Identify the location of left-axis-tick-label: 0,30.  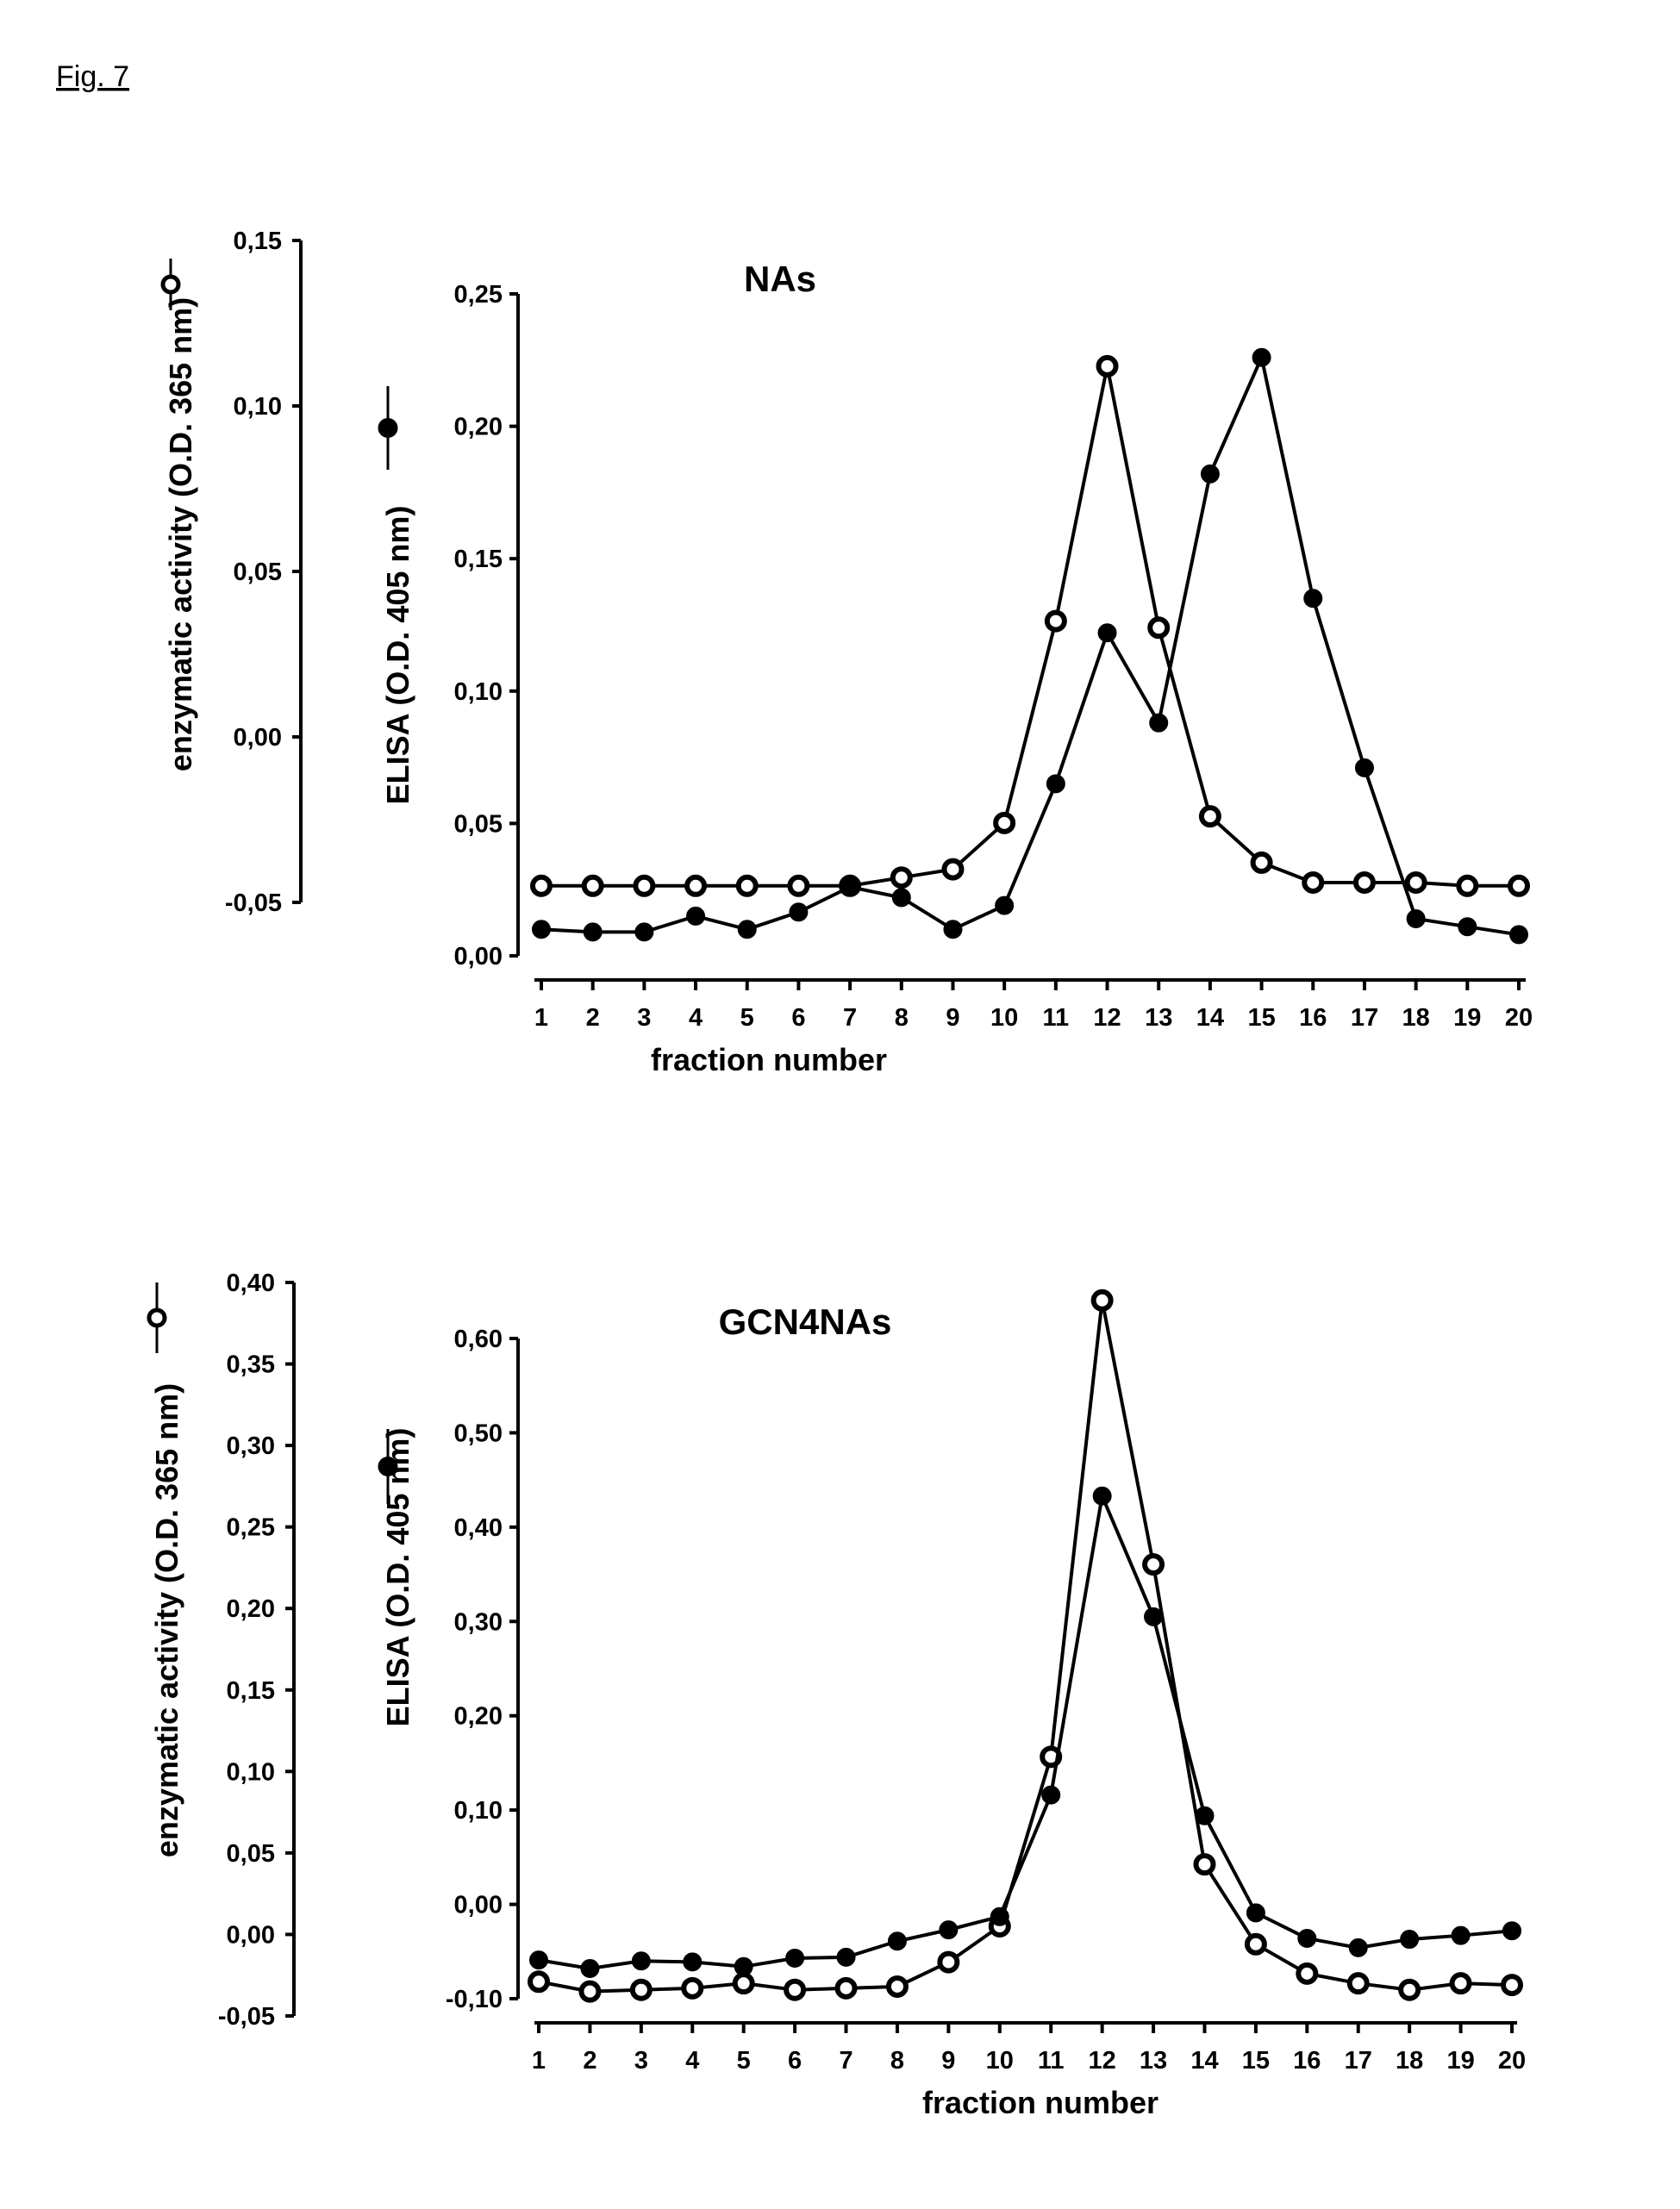
(251, 1446).